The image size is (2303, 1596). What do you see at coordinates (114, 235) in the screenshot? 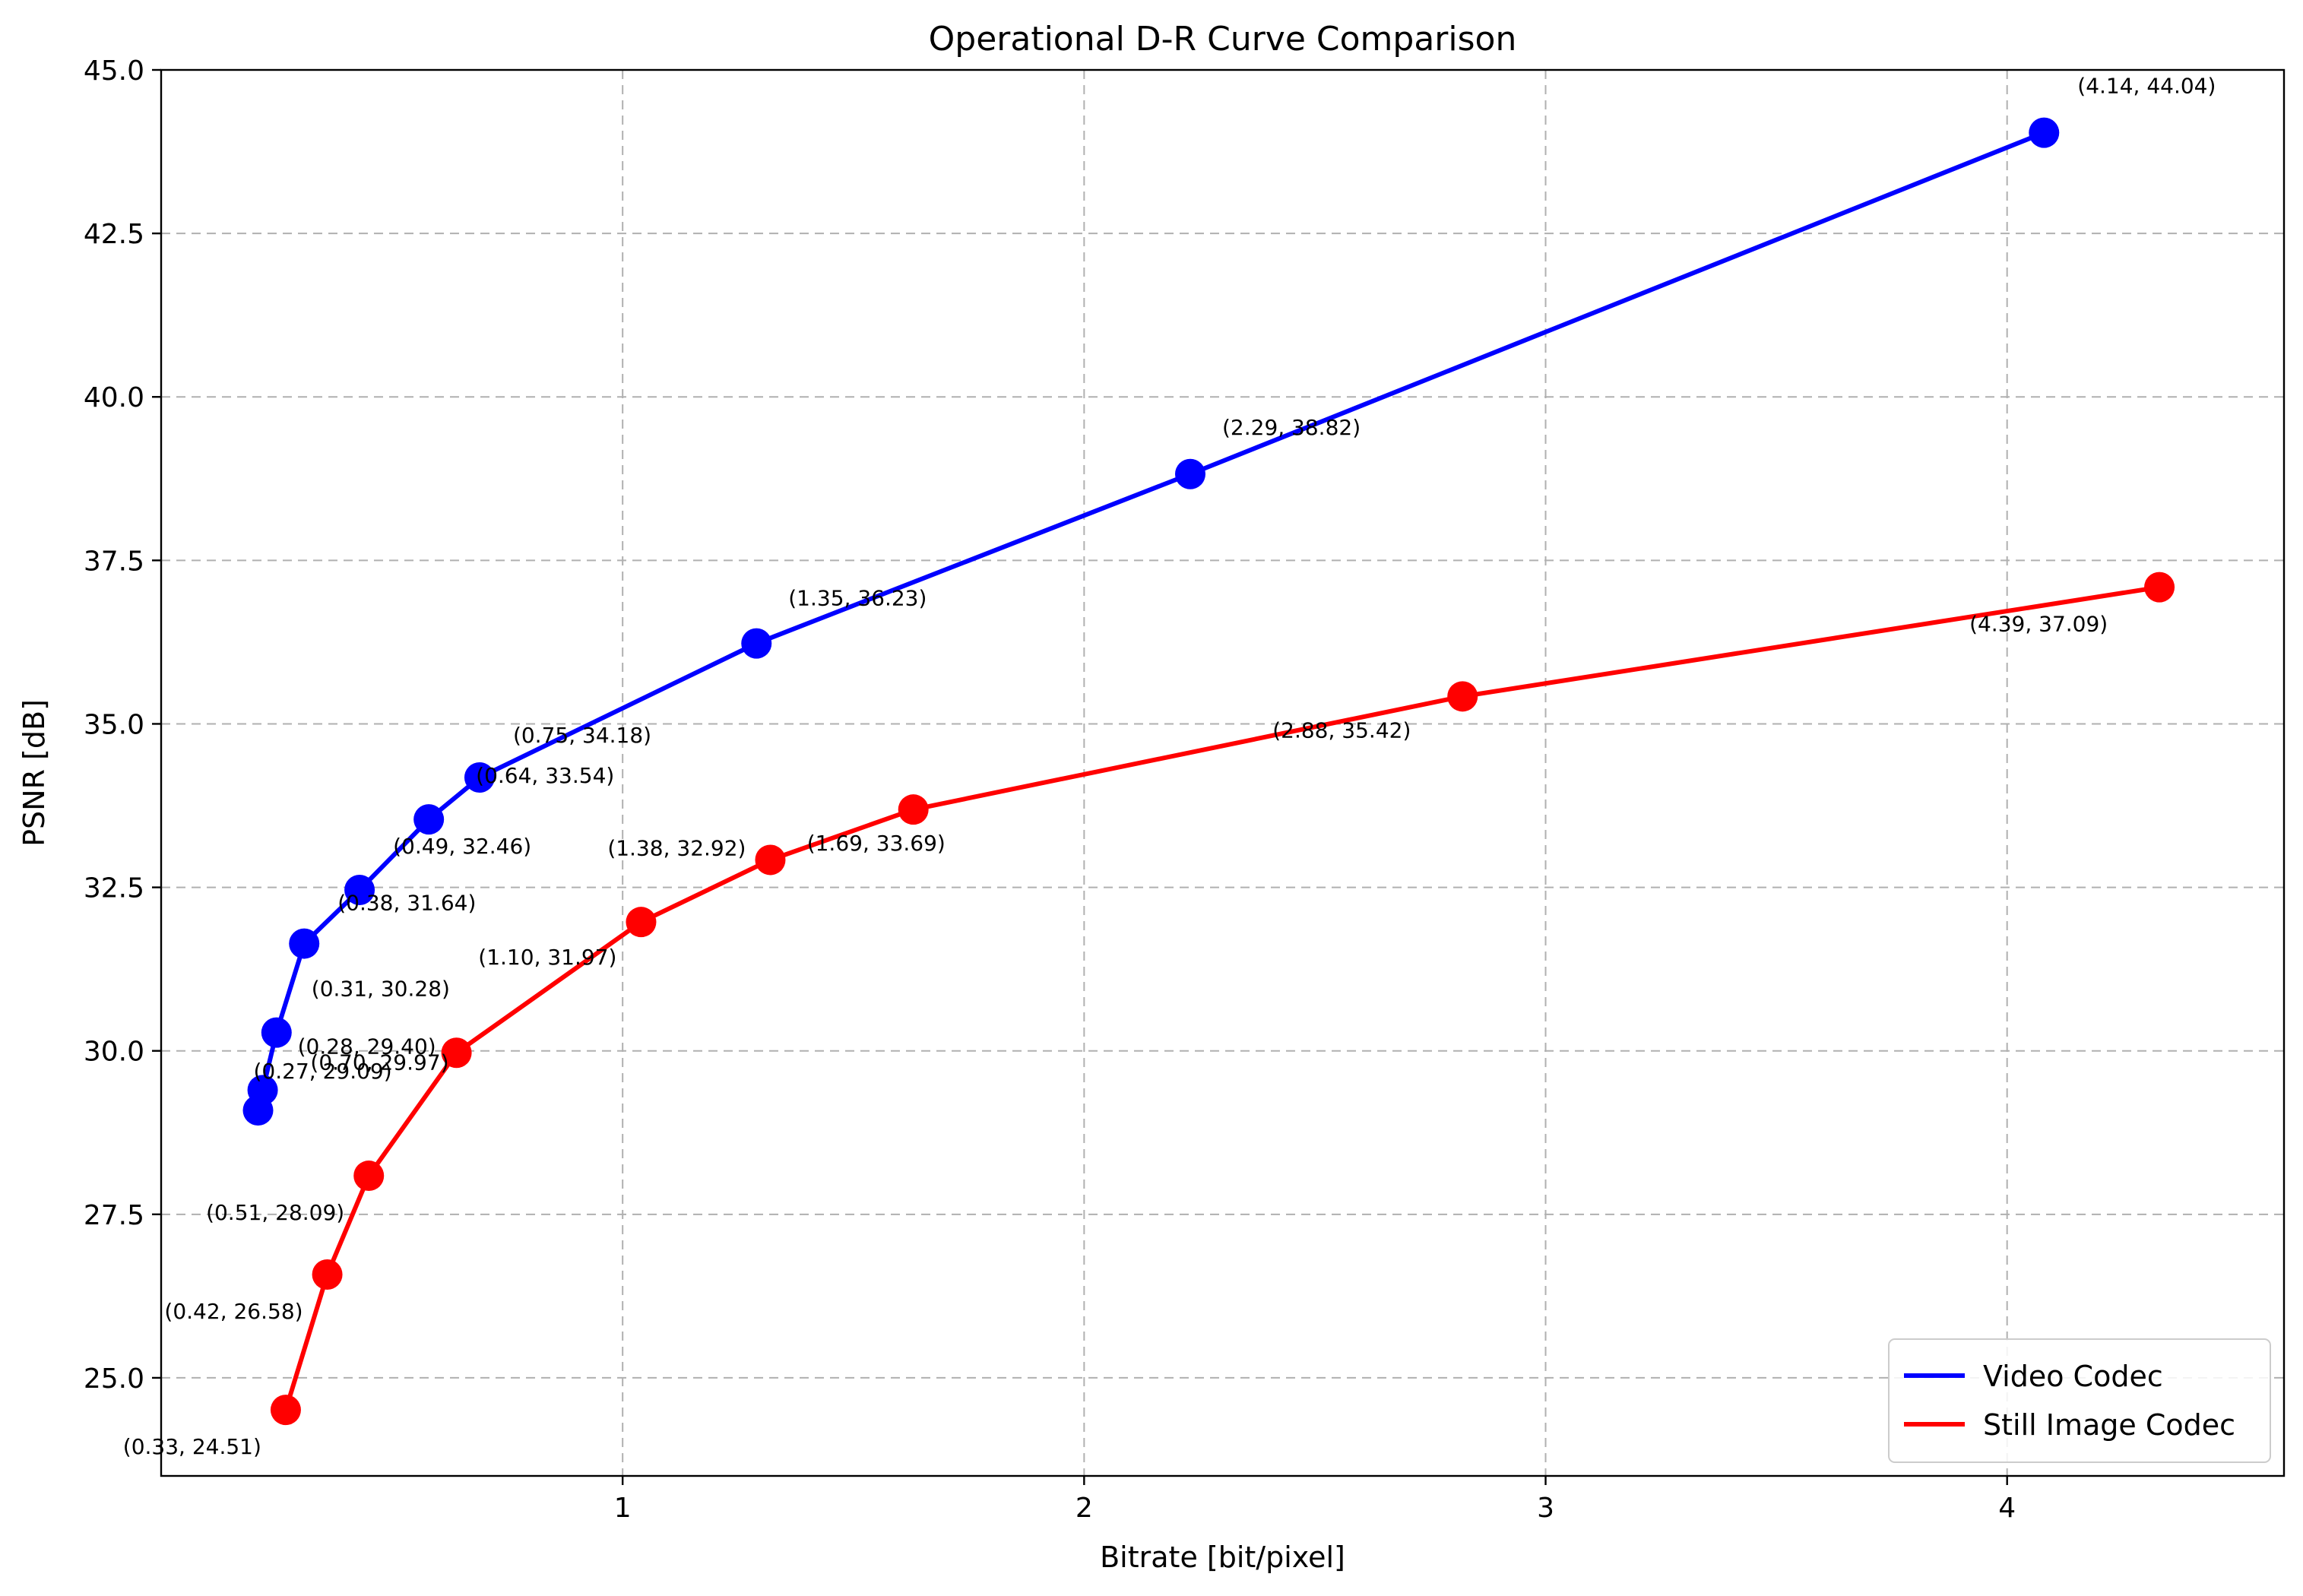
I see `y-tick-label: 42.5` at bounding box center [114, 235].